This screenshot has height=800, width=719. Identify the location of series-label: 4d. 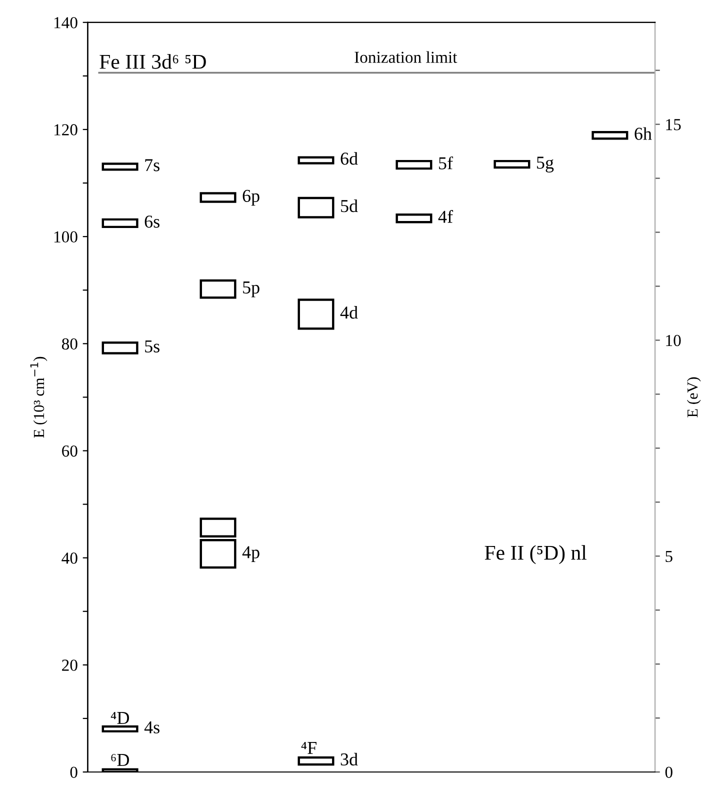
(349, 312).